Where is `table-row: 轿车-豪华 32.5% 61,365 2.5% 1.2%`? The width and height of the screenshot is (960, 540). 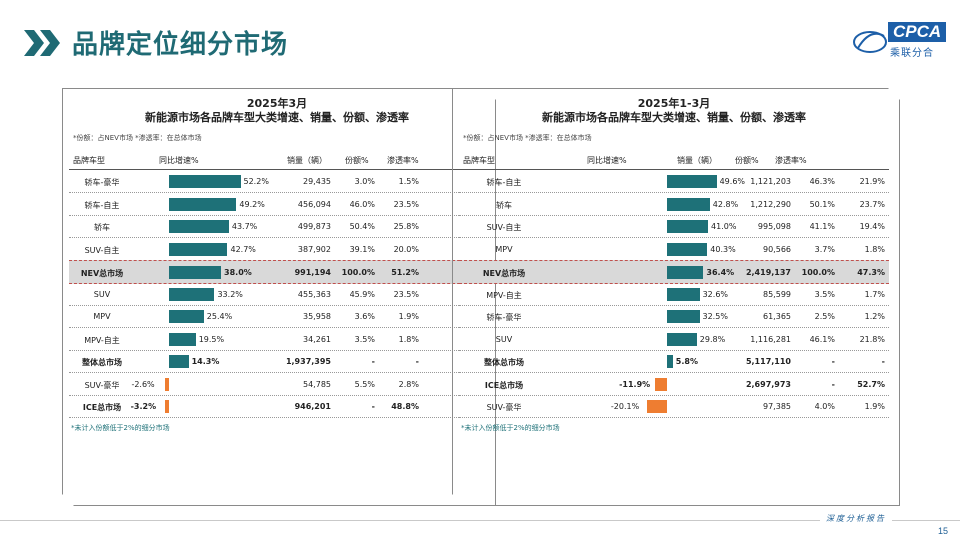 table-row: 轿车-豪华 32.5% 61,365 2.5% 1.2% is located at coordinates (674, 316).